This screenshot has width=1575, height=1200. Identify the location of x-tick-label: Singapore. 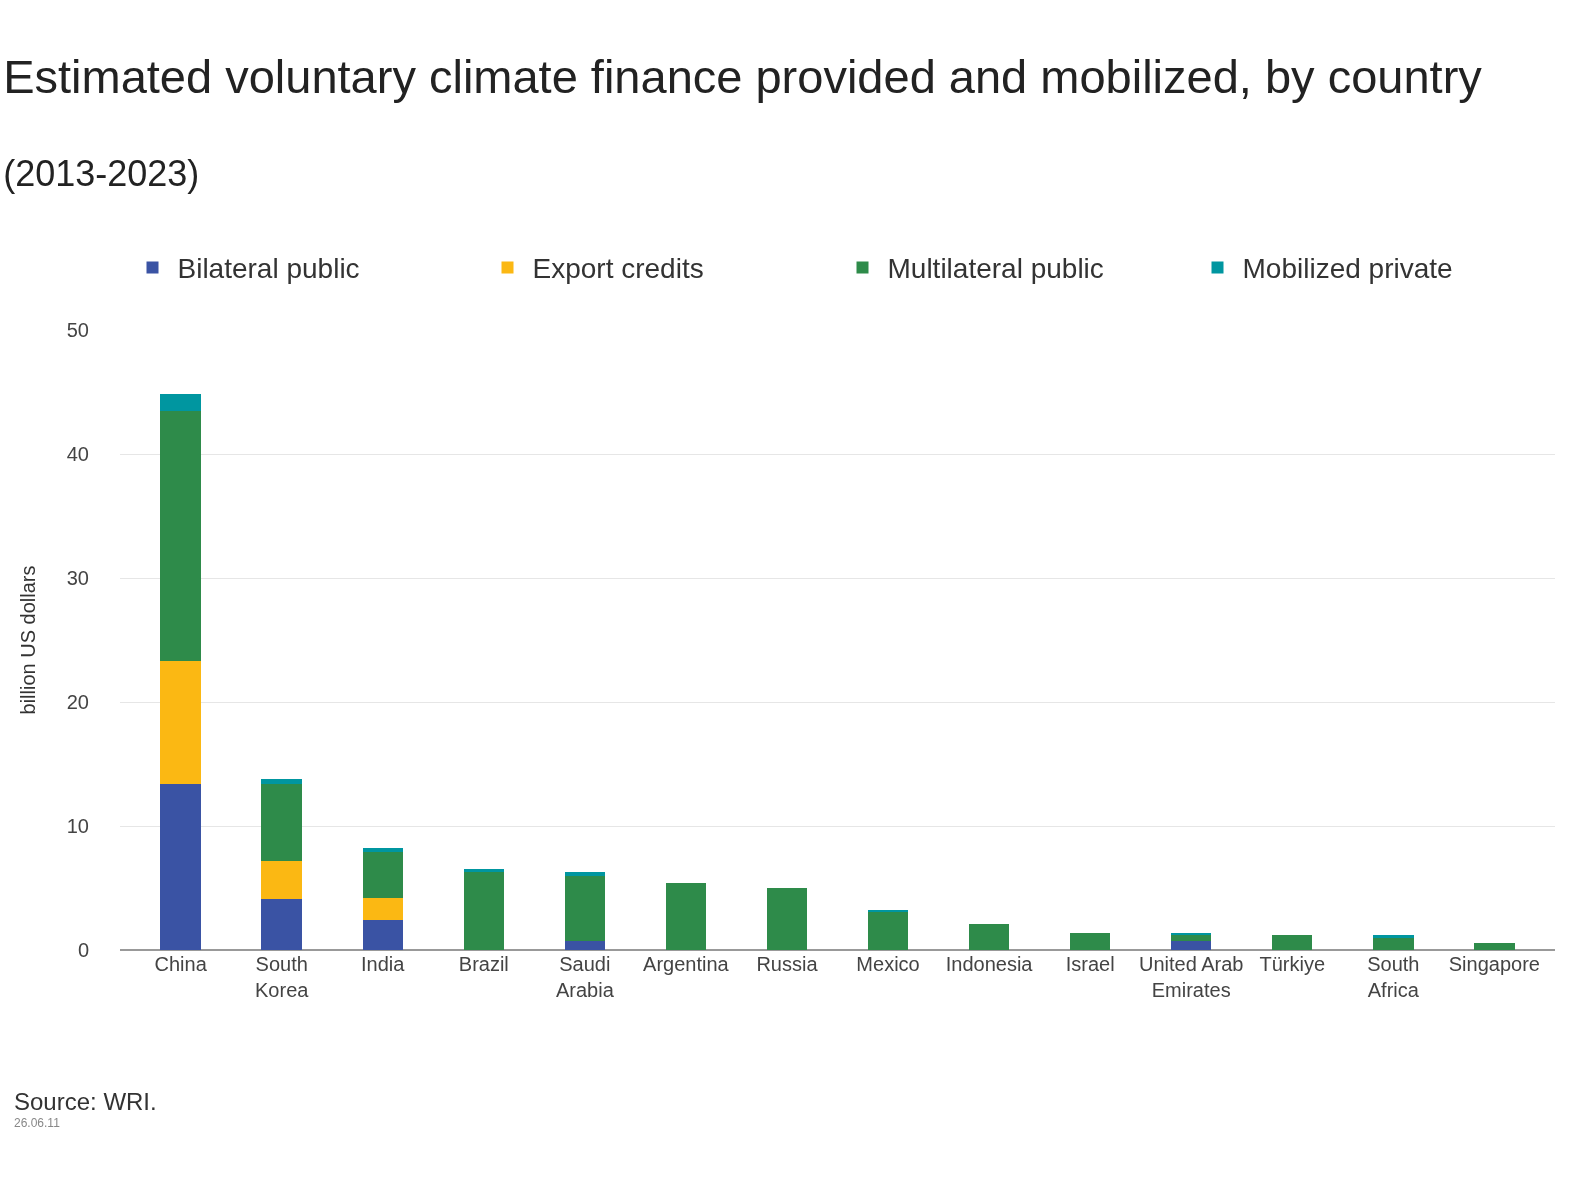
(1494, 964).